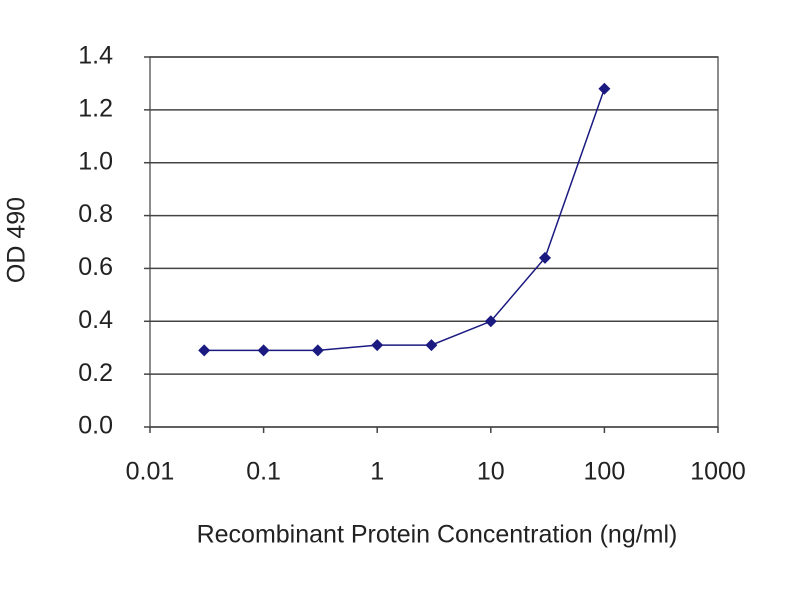 Image resolution: width=800 pixels, height=600 pixels. Describe the element at coordinates (263, 472) in the screenshot. I see `x-tick-label: 0.1` at that location.